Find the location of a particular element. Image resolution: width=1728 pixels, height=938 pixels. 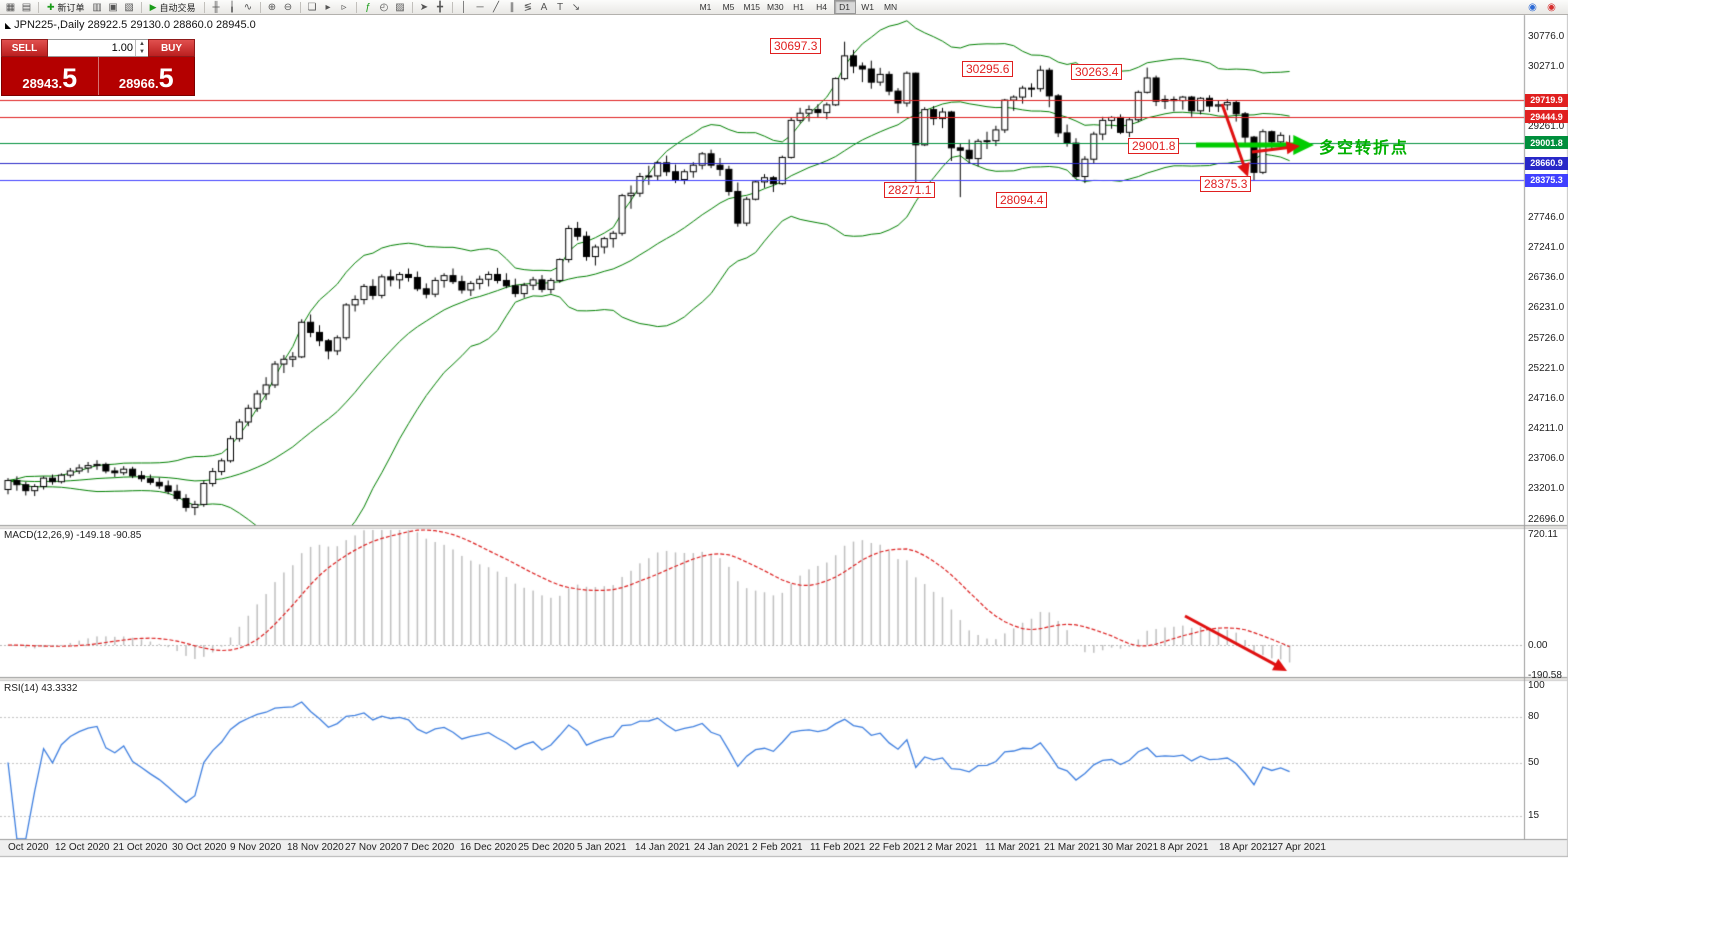

date-axis-label: 27 Nov 2020 is located at coordinates (373, 847).